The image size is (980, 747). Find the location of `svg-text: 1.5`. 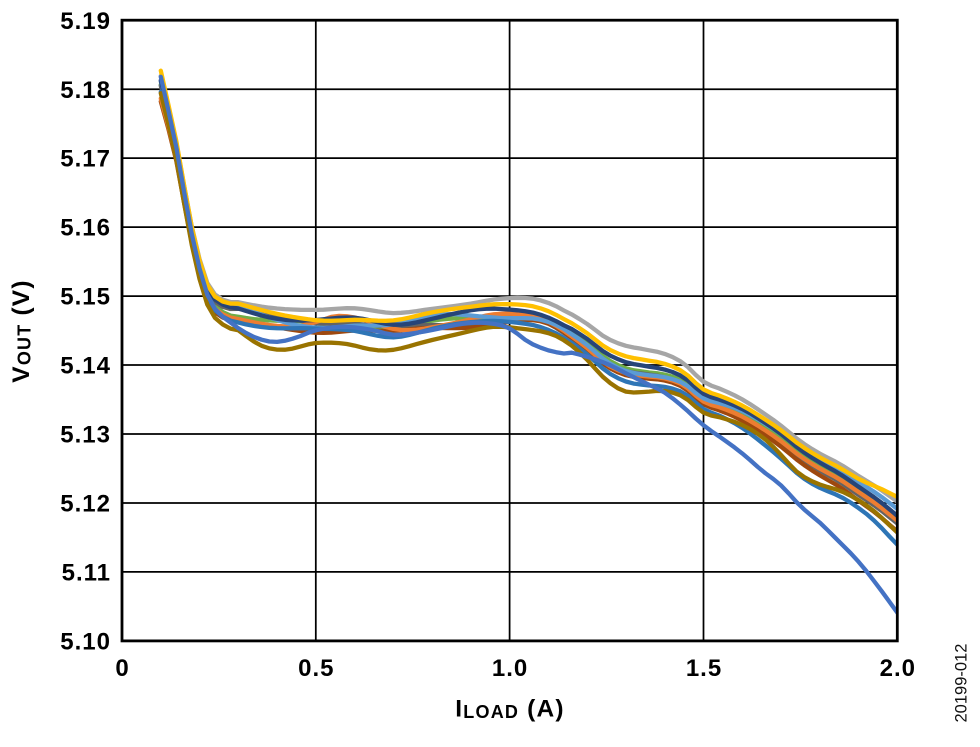

svg-text: 1.5 is located at coordinates (704, 668).